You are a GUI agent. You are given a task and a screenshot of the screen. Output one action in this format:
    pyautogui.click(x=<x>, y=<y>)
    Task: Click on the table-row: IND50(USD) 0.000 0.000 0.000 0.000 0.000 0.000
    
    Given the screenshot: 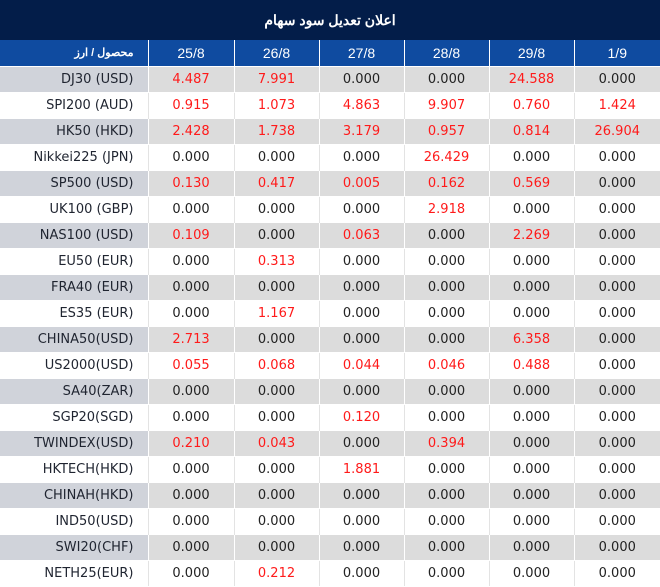 What is the action you would take?
    pyautogui.click(x=330, y=520)
    